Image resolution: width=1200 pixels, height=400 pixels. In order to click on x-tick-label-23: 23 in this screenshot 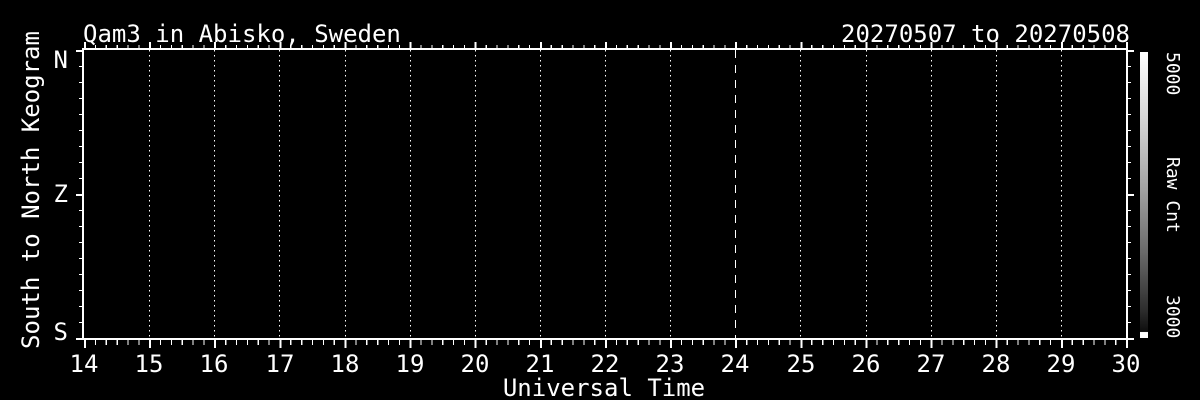, I will do `click(670, 364)`.